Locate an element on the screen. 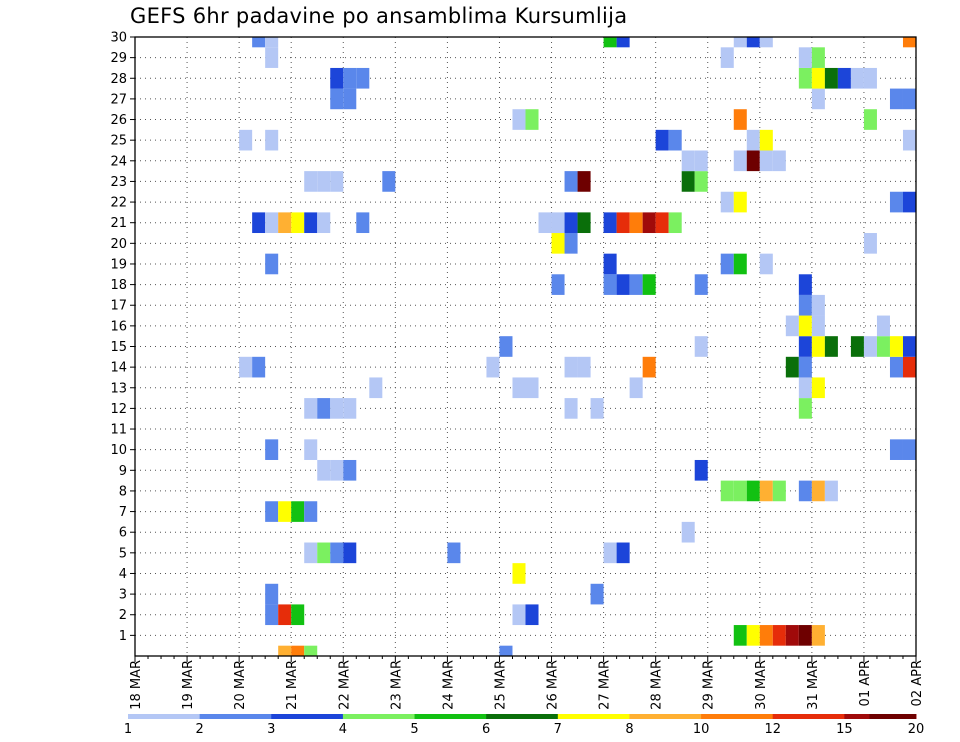 Image resolution: width=960 pixels, height=742 pixels. y-tick-label: 28 is located at coordinates (118, 79).